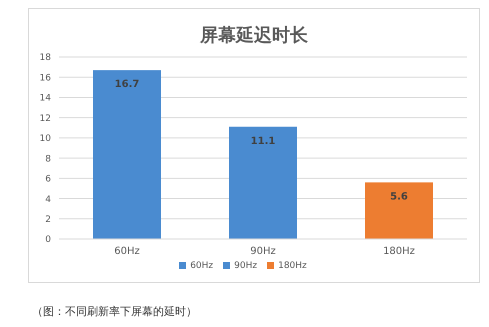 This screenshot has width=489, height=327. What do you see at coordinates (48, 159) in the screenshot?
I see `y-tick-label: 8` at bounding box center [48, 159].